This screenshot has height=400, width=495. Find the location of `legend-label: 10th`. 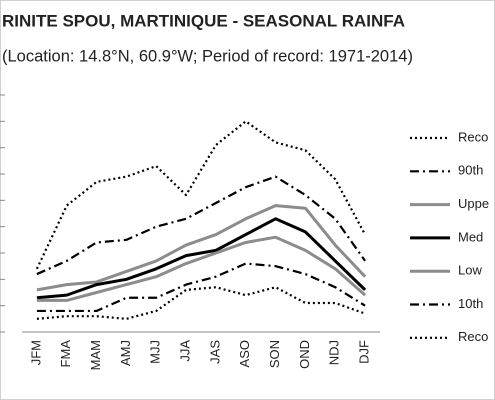

legend-label: 10th is located at coordinates (470, 303).